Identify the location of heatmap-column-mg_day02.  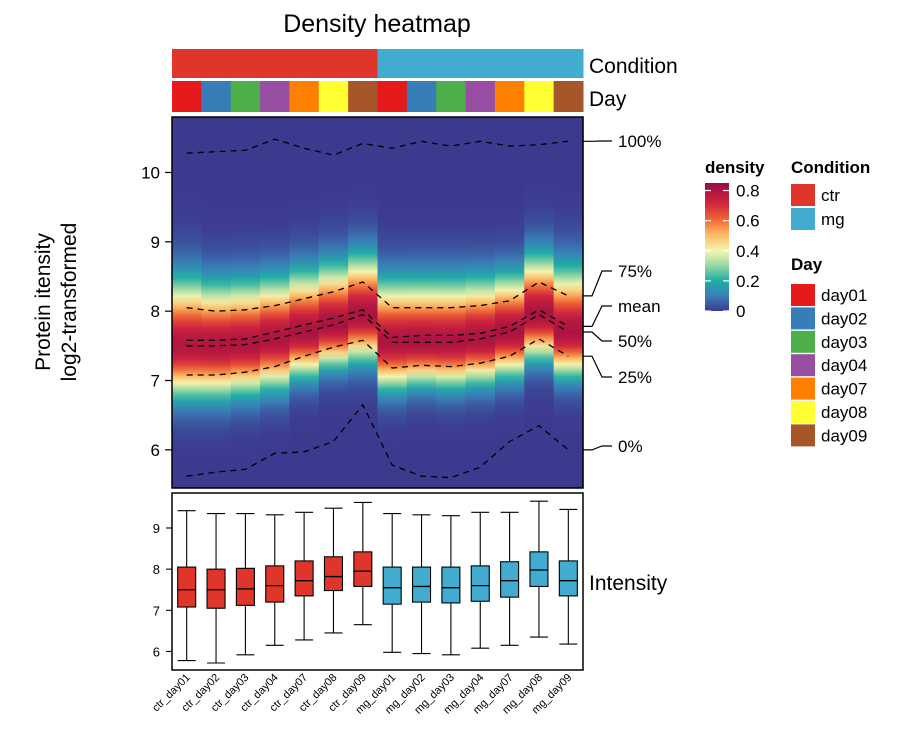
(421, 302).